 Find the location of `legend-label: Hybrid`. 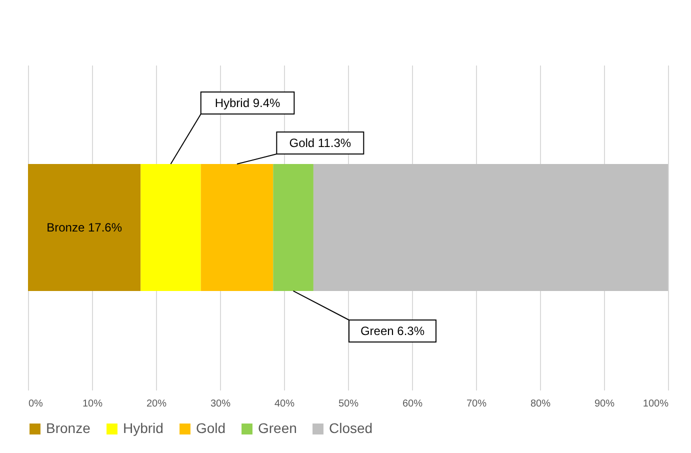

legend-label: Hybrid is located at coordinates (143, 428).